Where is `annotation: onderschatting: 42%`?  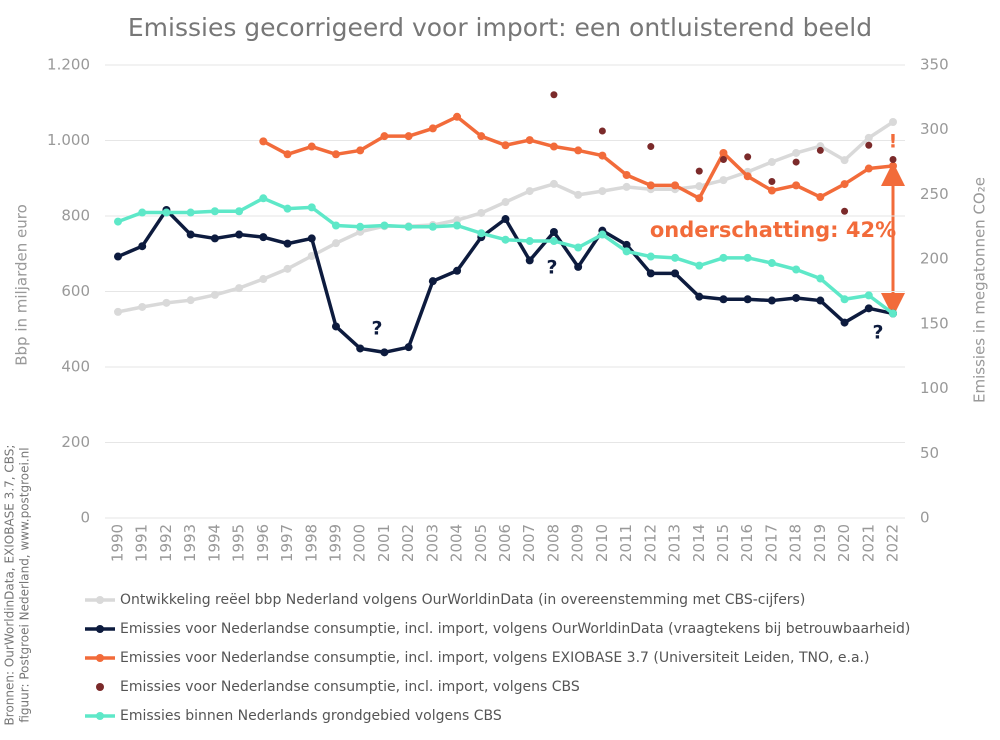
annotation: onderschatting: 42% is located at coordinates (773, 230).